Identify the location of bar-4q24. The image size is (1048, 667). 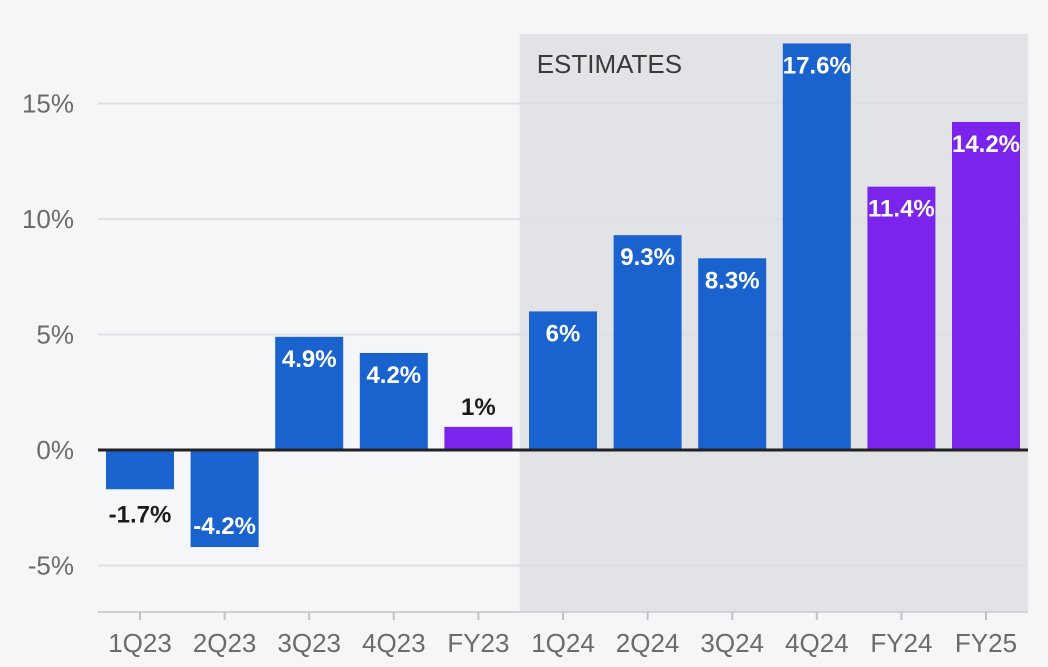
(816, 246).